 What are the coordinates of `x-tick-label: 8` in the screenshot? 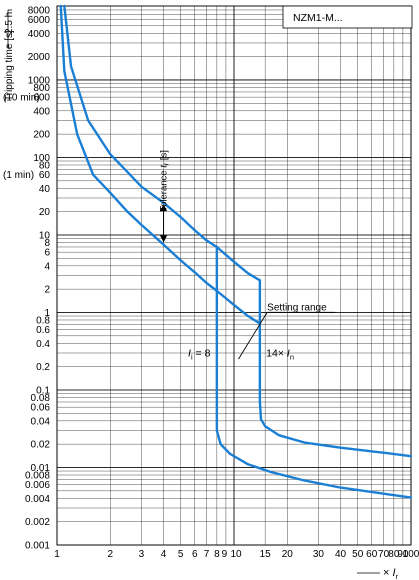 It's located at (217, 554).